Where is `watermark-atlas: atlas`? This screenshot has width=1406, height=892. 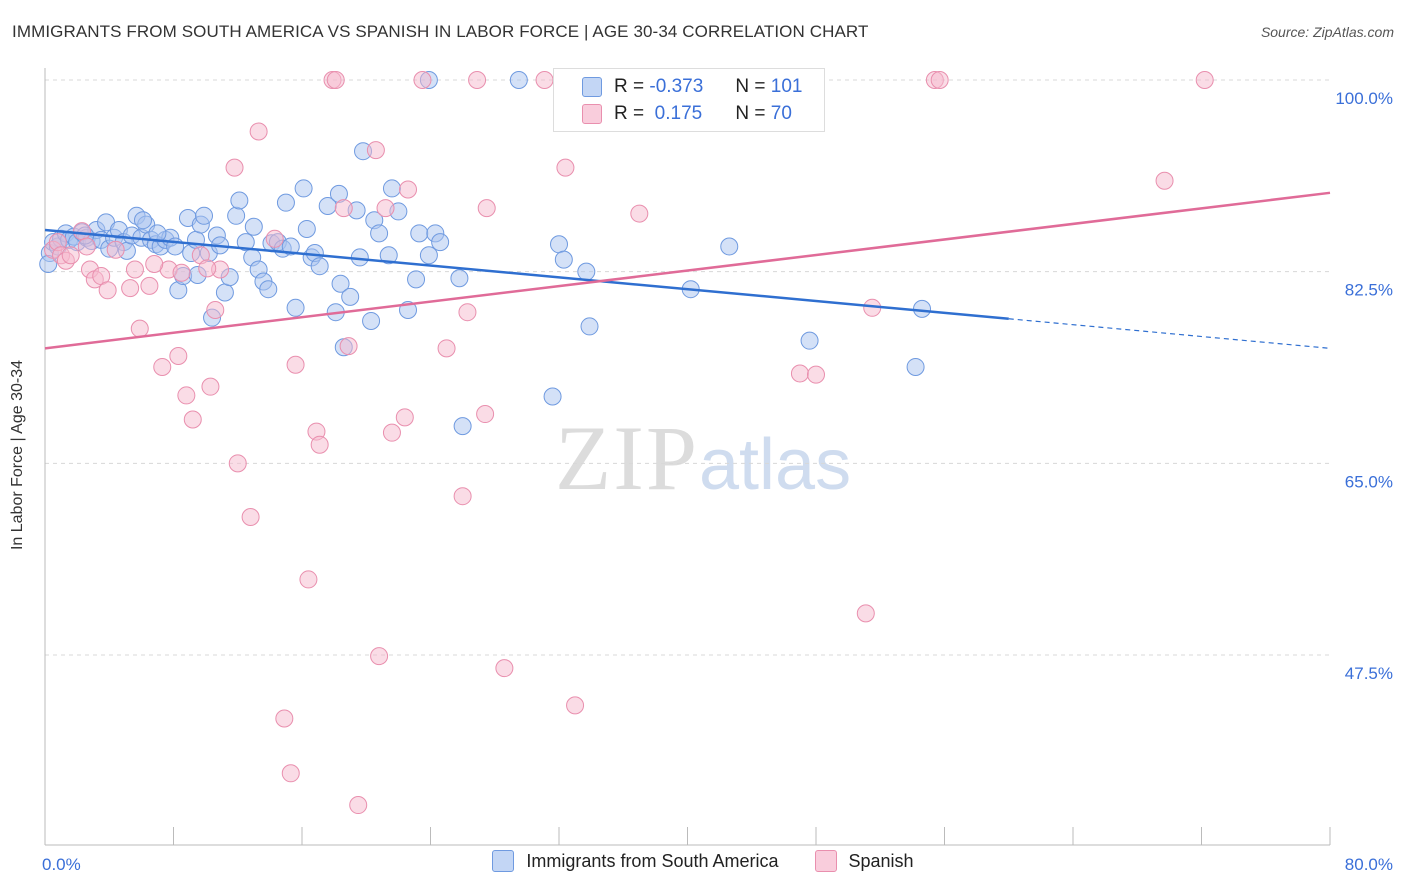
watermark-atlas: atlas is located at coordinates (775, 465).